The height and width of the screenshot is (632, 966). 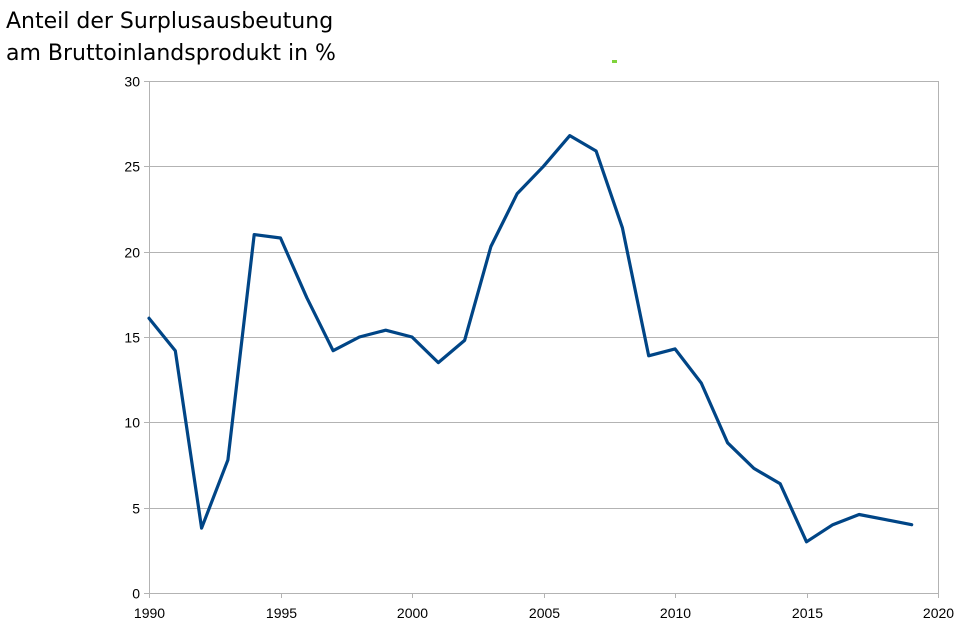 What do you see at coordinates (171, 53) in the screenshot?
I see `chart-title-line-2: am Bruttoinlandsprodukt in %` at bounding box center [171, 53].